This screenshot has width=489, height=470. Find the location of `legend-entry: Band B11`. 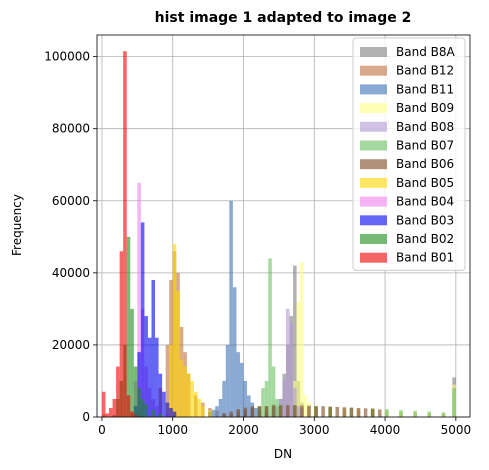

legend-entry: Band B11 is located at coordinates (425, 89).